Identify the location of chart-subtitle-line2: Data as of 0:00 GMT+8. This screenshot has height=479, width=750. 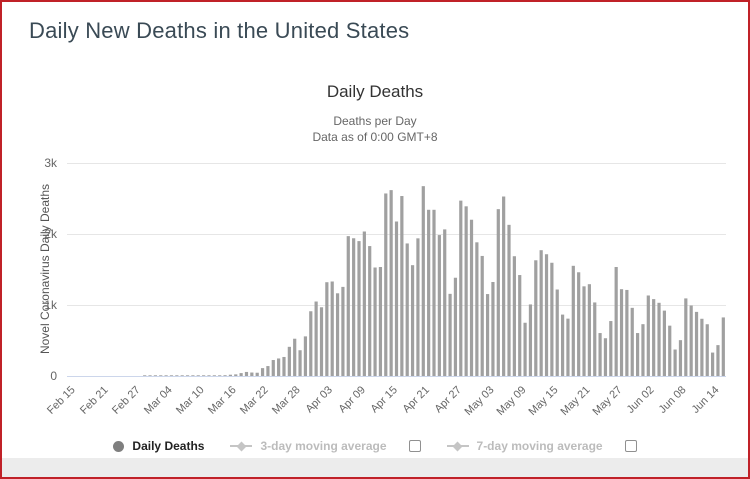
(375, 137).